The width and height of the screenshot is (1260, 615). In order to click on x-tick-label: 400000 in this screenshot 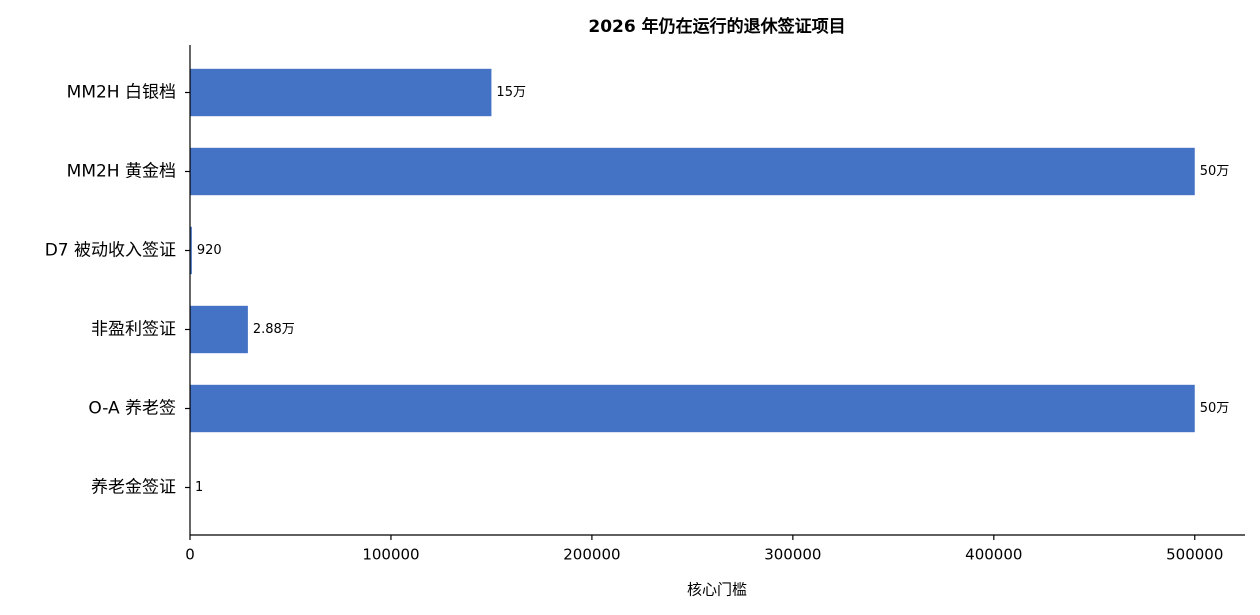, I will do `click(993, 555)`.